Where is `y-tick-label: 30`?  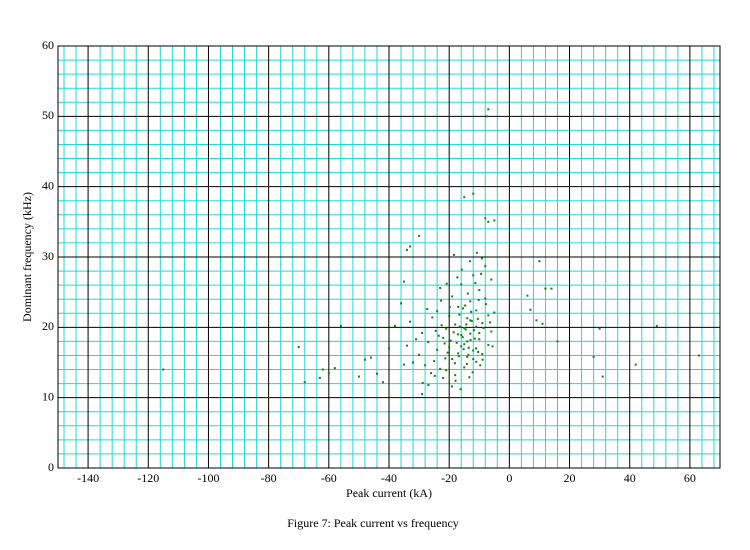 y-tick-label: 30 is located at coordinates (48, 256).